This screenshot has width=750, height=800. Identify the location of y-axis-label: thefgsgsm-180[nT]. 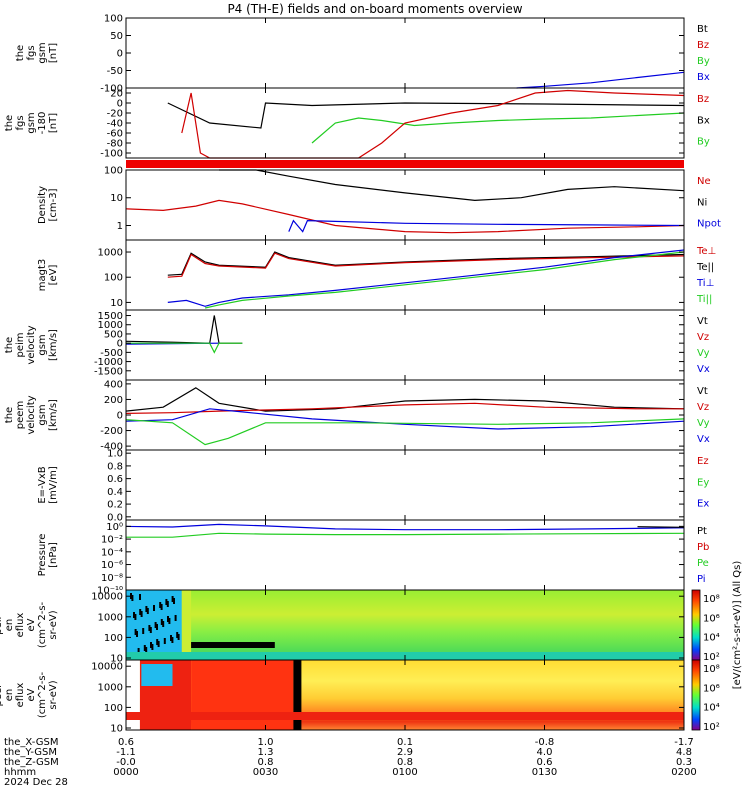
(31, 123).